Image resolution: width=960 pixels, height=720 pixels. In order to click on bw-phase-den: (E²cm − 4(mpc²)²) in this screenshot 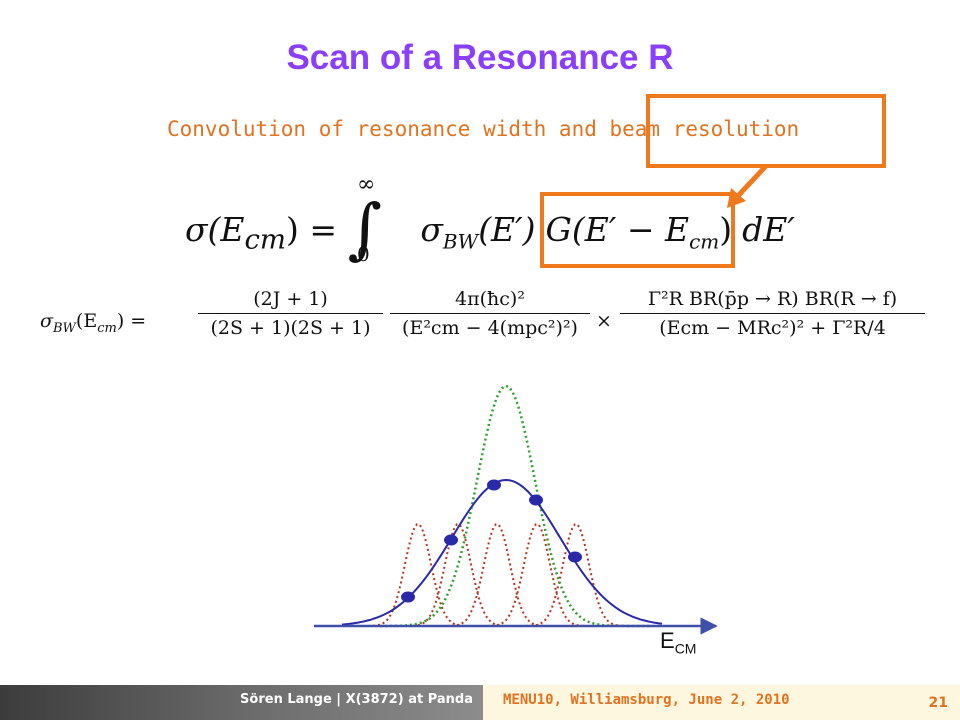, I will do `click(490, 326)`.